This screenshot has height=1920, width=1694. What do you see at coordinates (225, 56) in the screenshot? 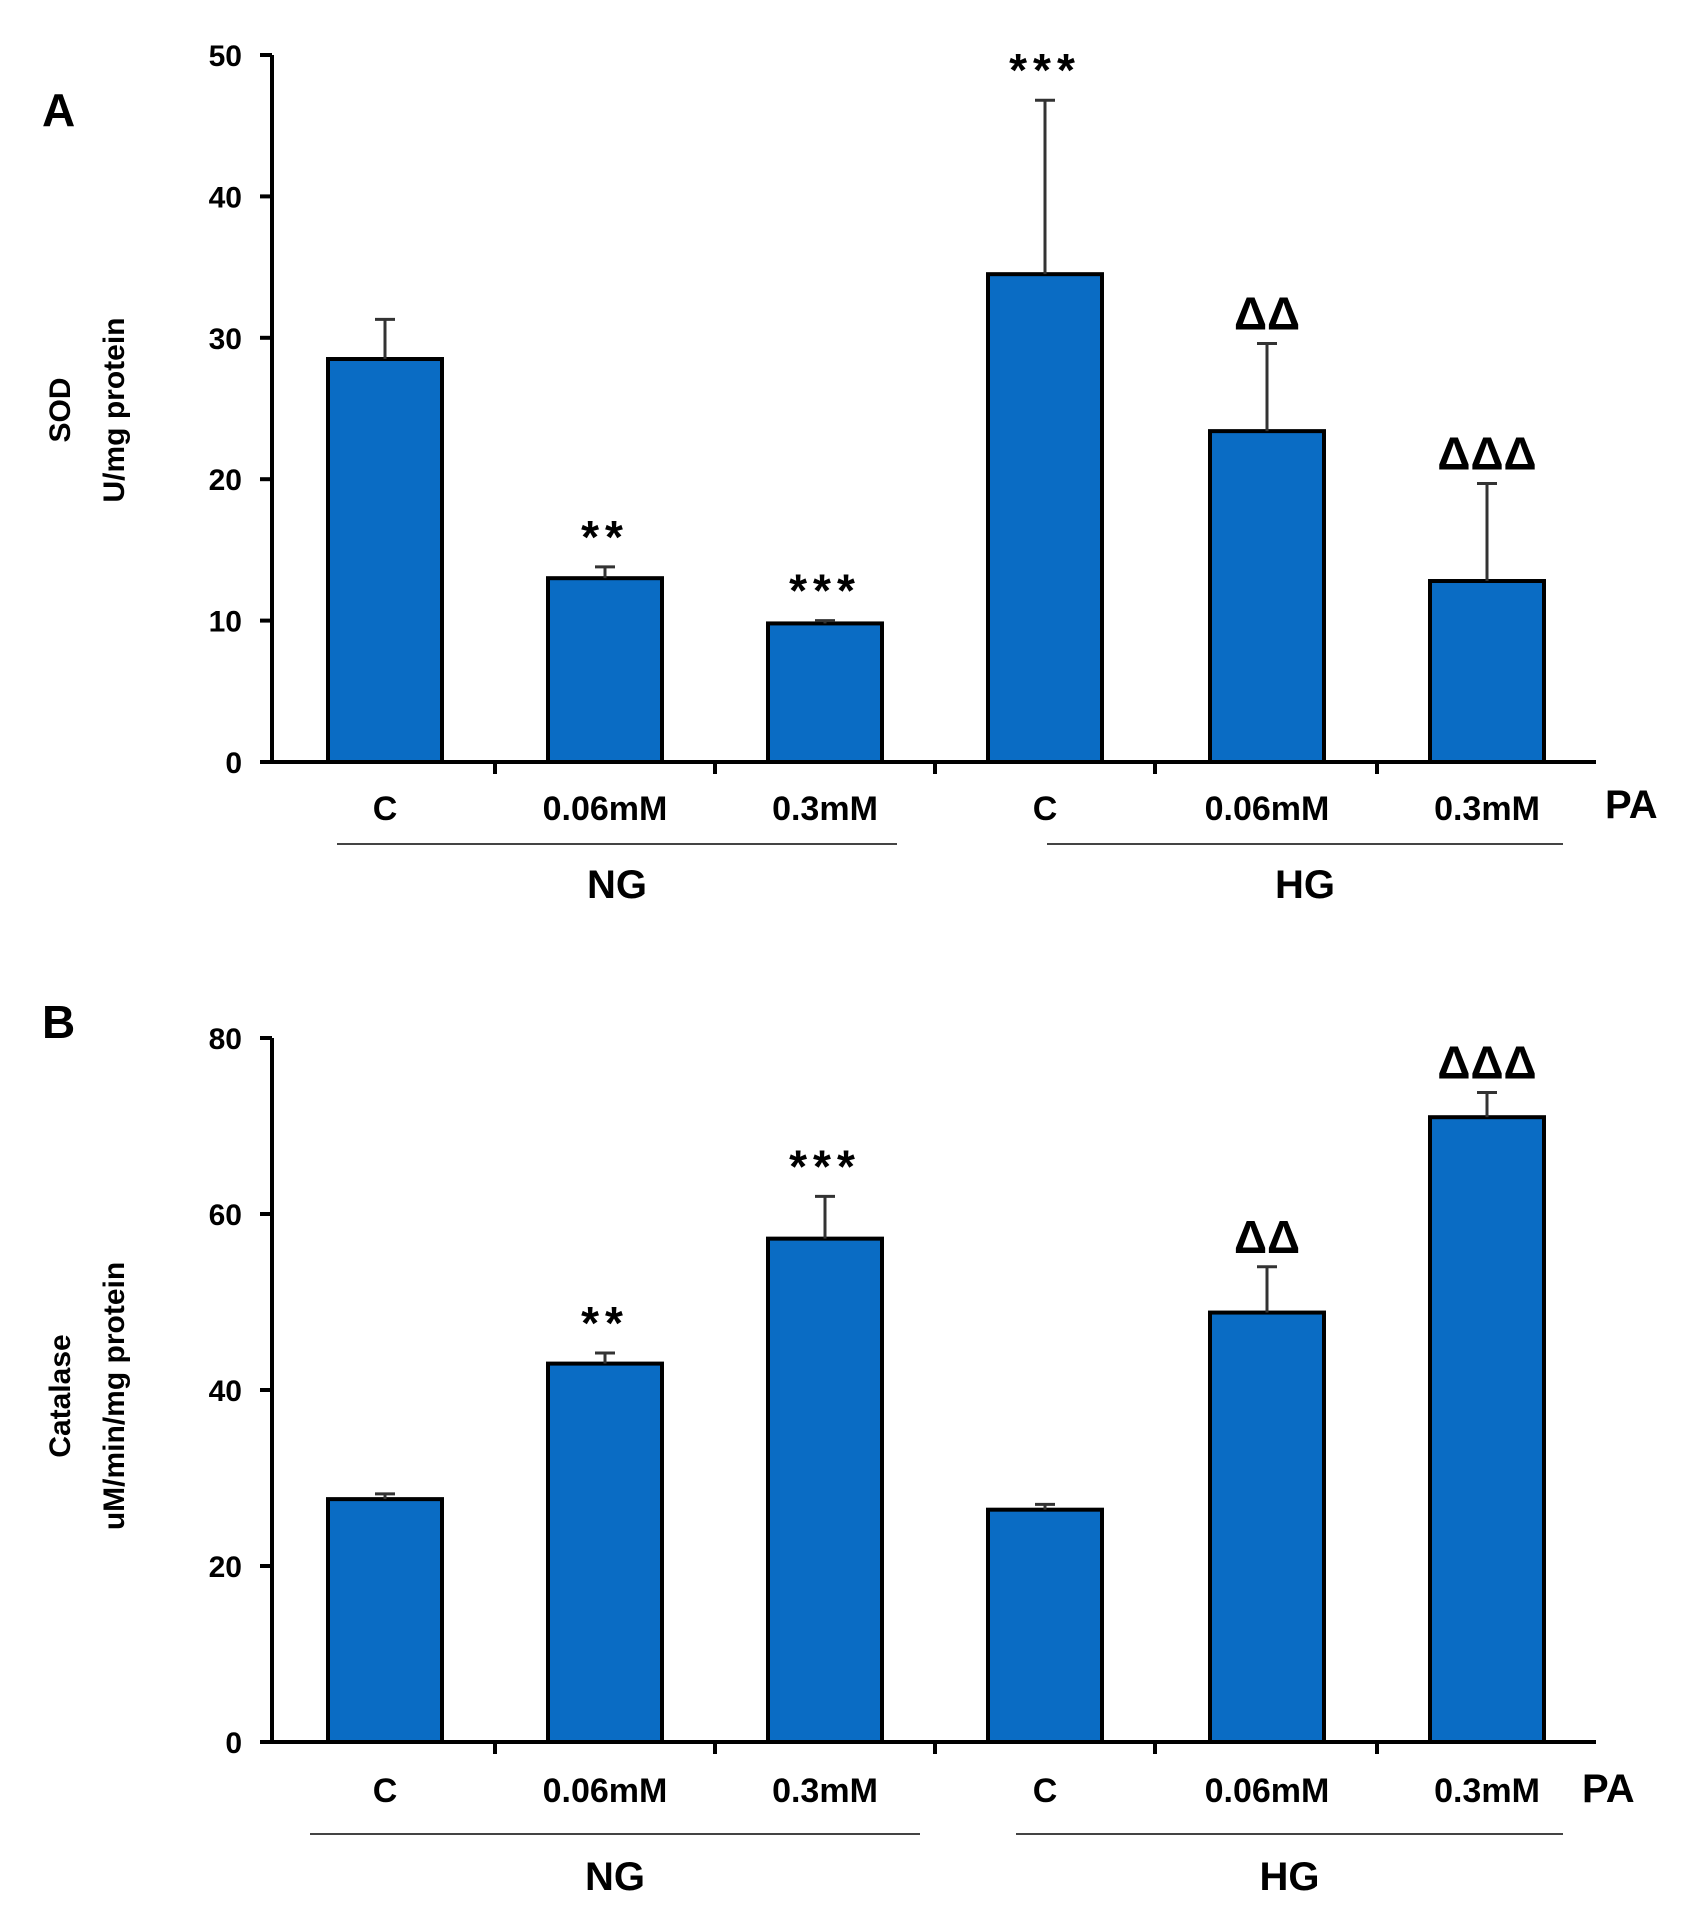
I see `y-tick-label: 50` at bounding box center [225, 56].